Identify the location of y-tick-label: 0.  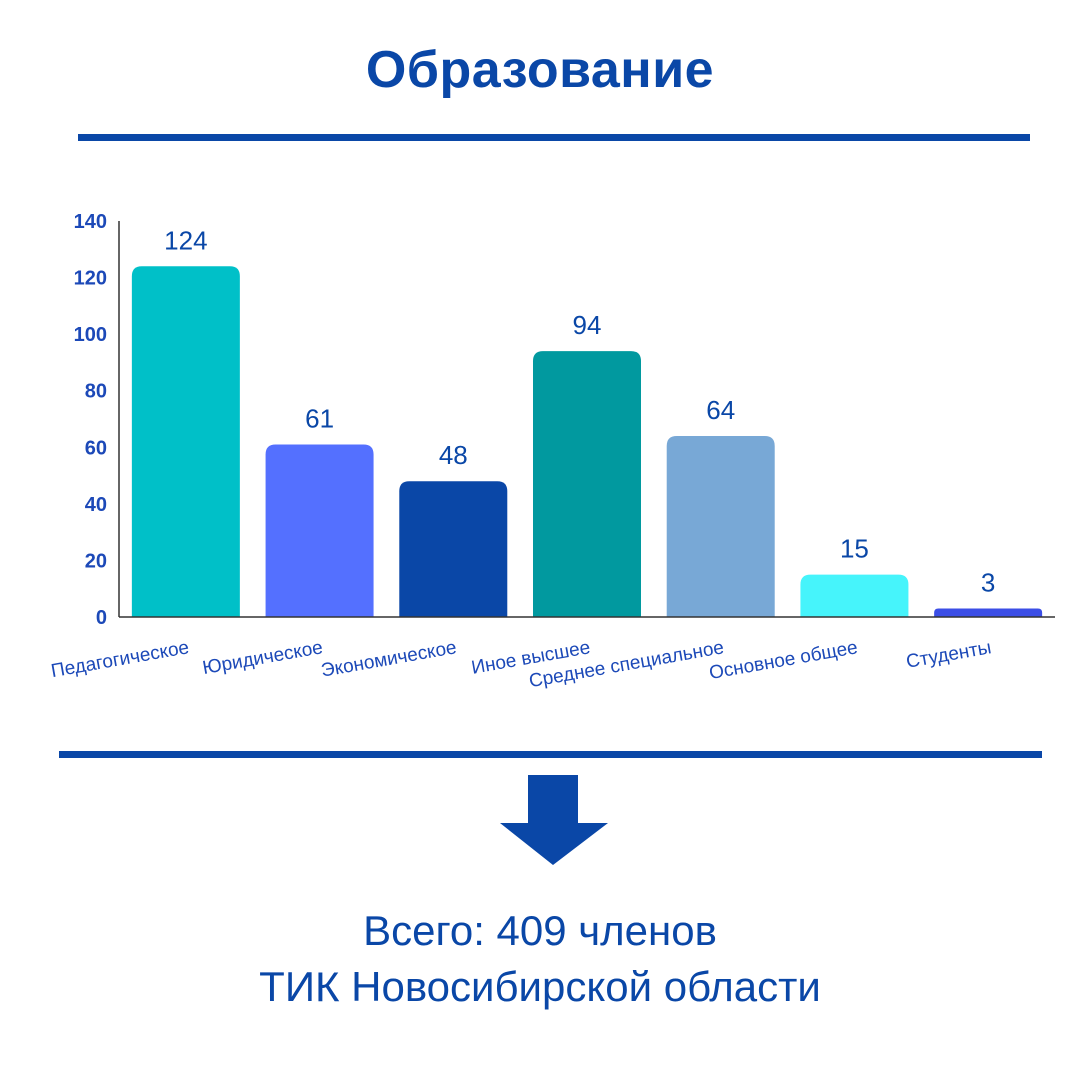
(101, 618).